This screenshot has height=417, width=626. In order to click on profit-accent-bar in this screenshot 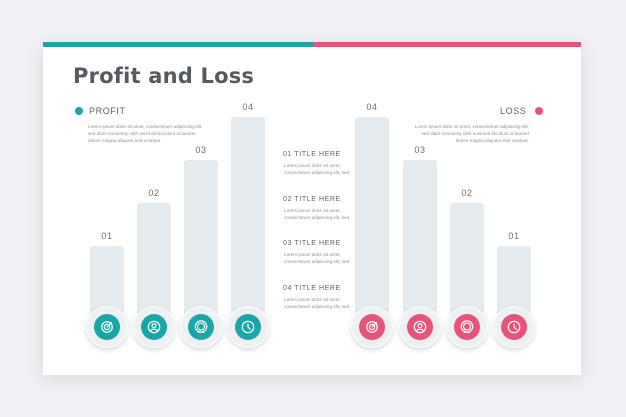, I will do `click(178, 44)`.